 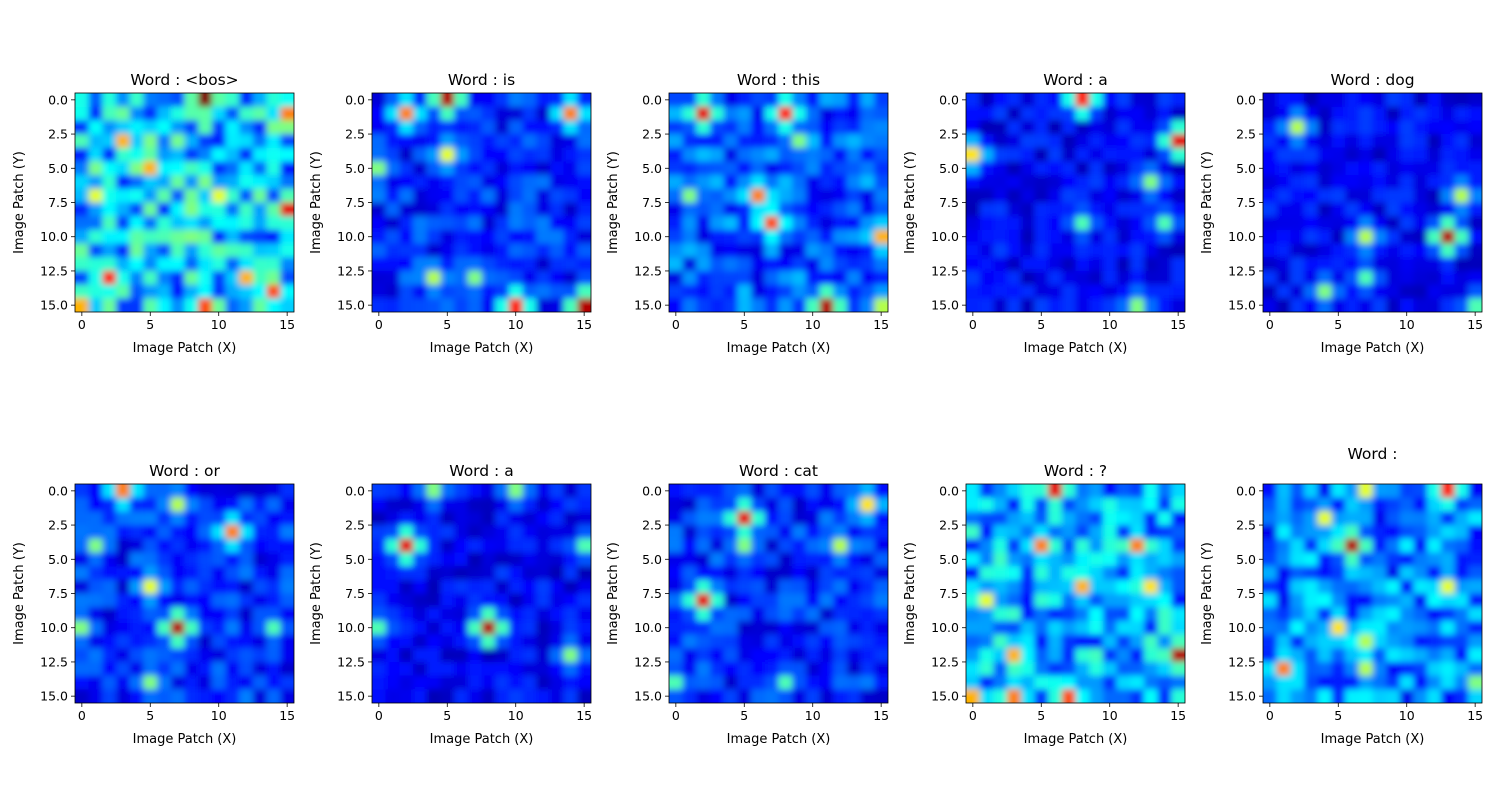 What do you see at coordinates (676, 715) in the screenshot?
I see `x-tick-label: 0` at bounding box center [676, 715].